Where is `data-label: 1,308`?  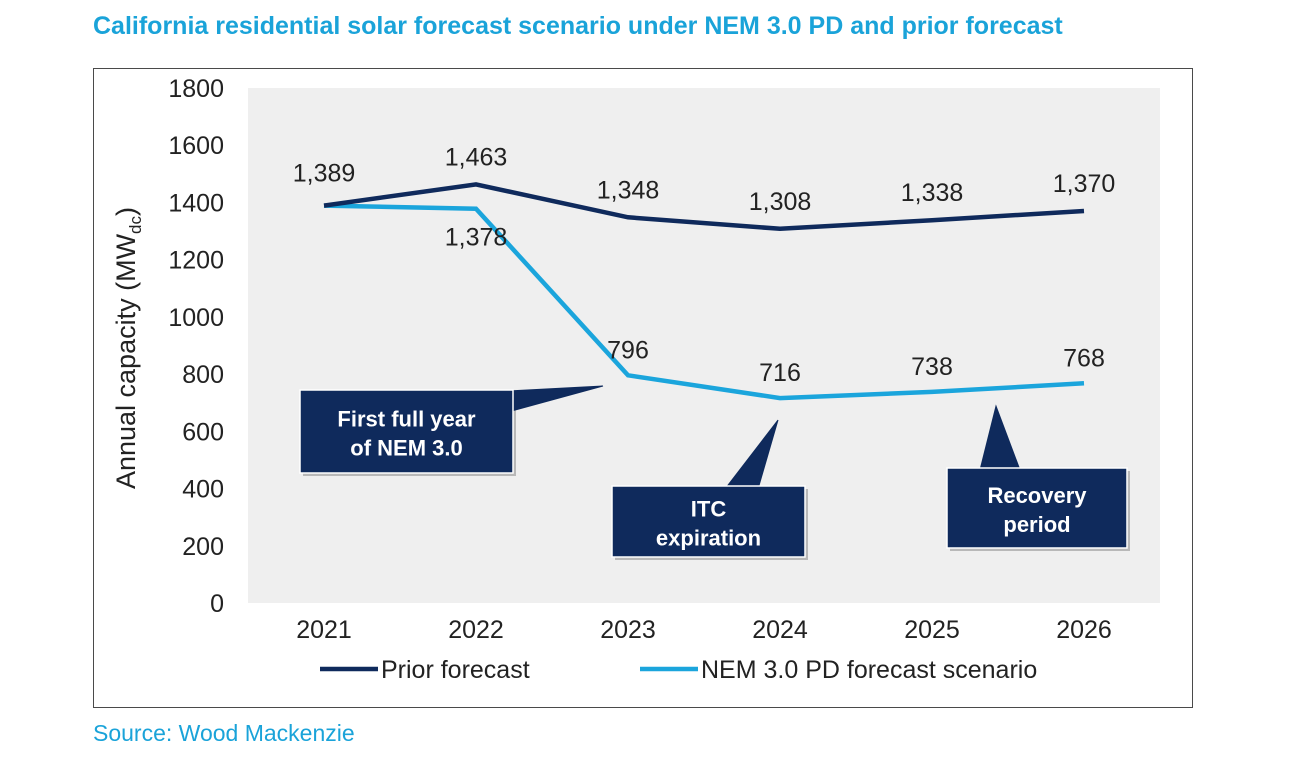
data-label: 1,308 is located at coordinates (780, 202).